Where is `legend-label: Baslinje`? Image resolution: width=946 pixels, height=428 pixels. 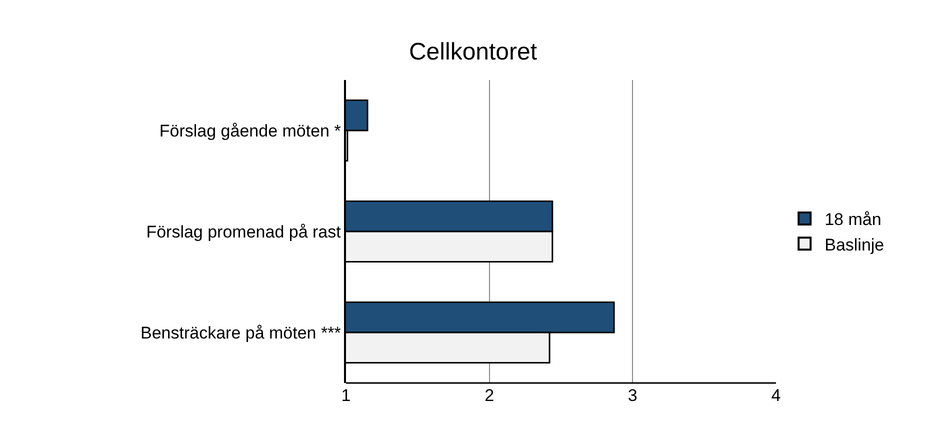
legend-label: Baslinje is located at coordinates (854, 244).